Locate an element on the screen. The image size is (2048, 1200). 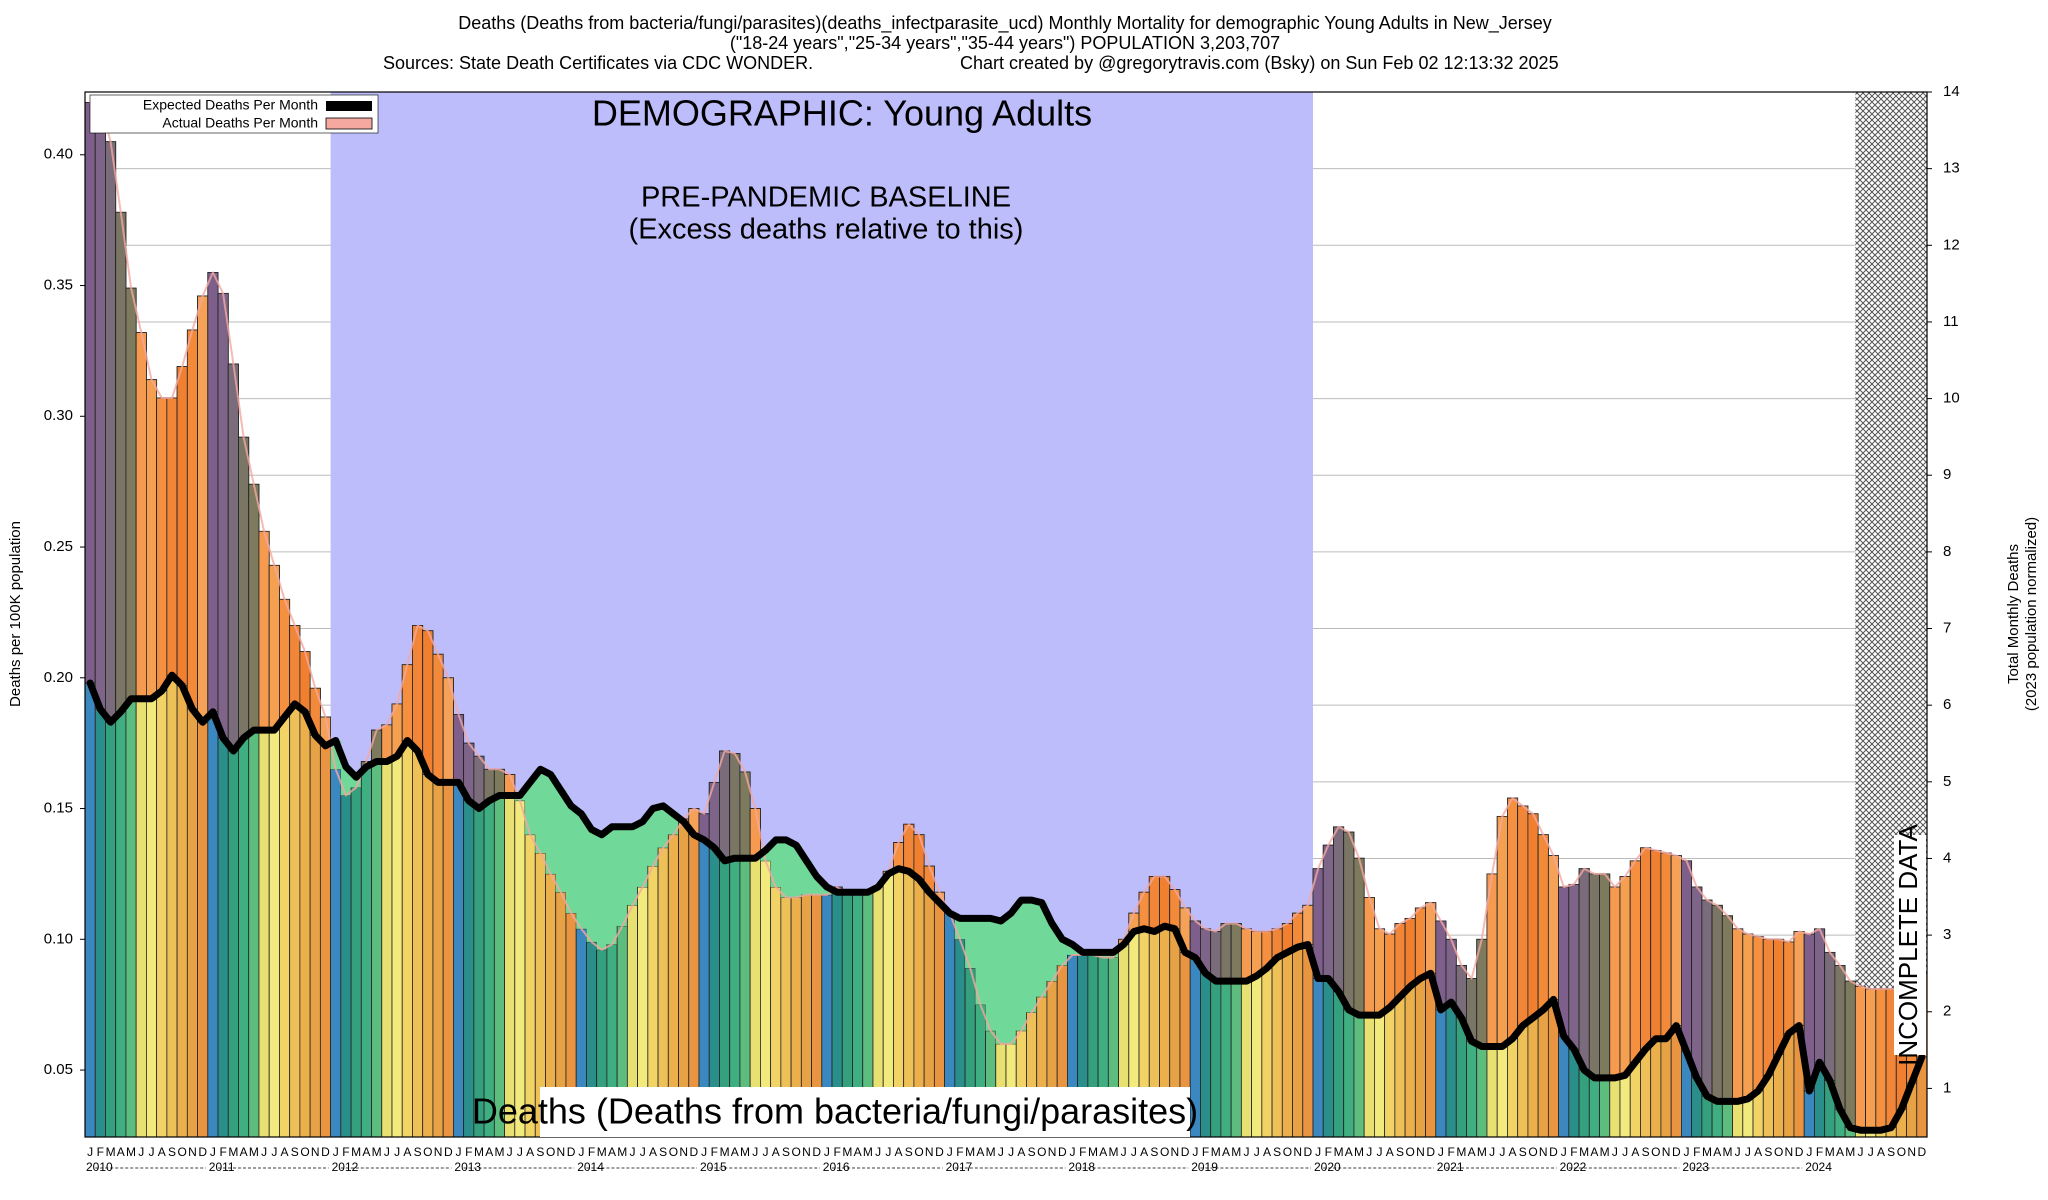
x-year-label: 2023 is located at coordinates (1695, 1167).